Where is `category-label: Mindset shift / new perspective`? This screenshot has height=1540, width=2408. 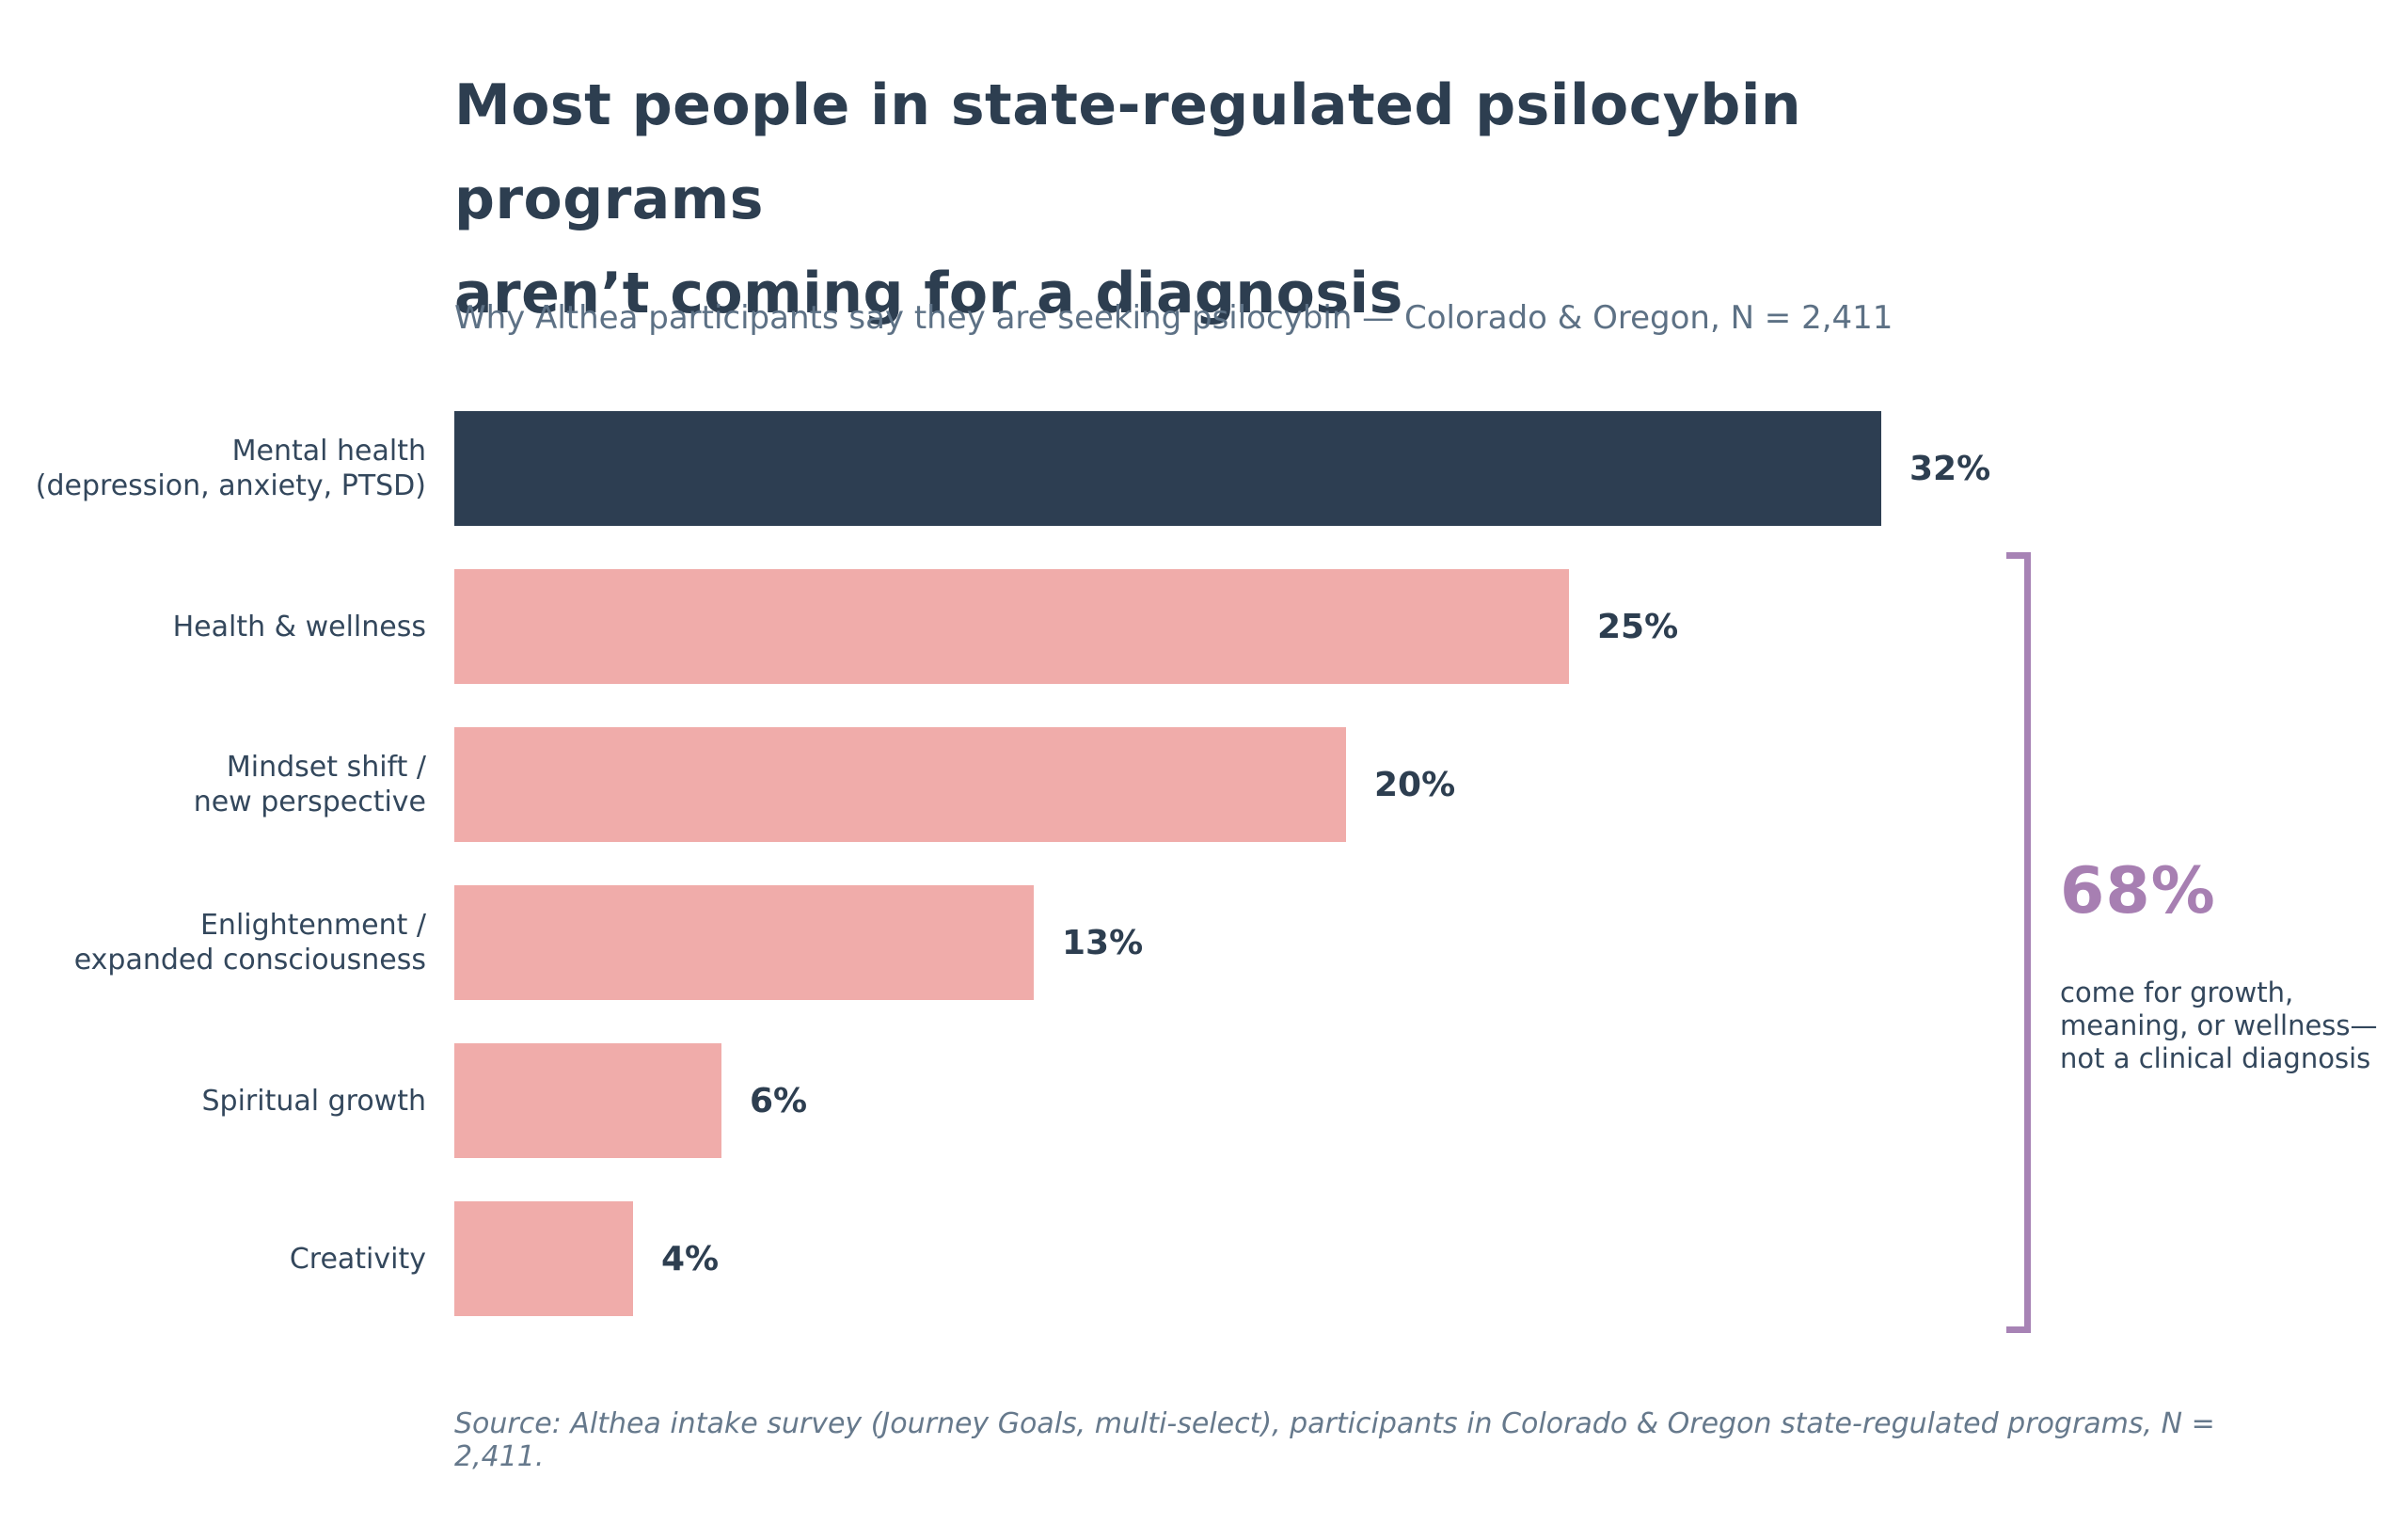 category-label: Mindset shift / new perspective is located at coordinates (213, 784).